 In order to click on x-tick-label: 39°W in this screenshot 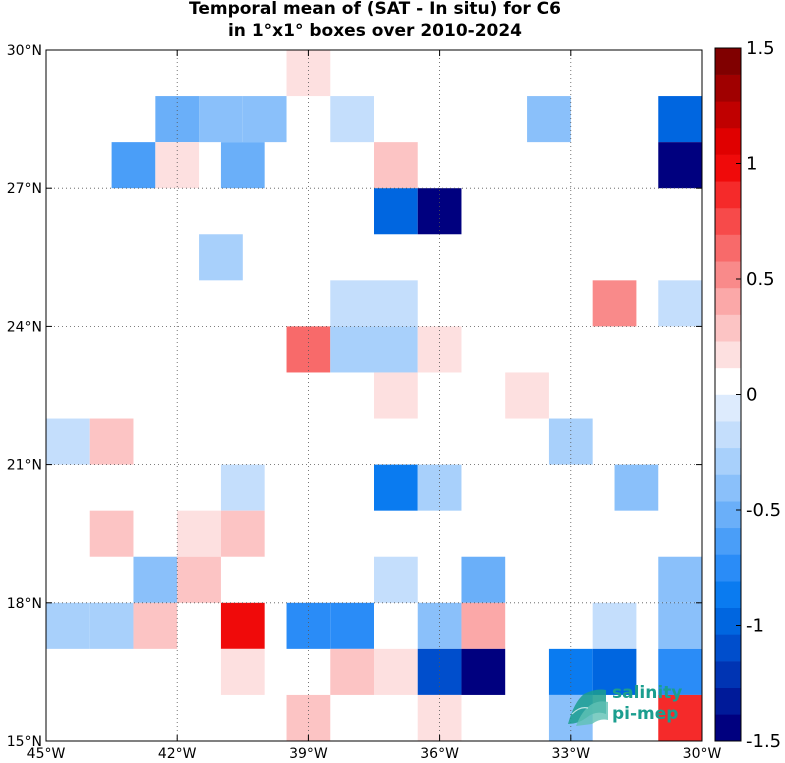, I will do `click(308, 754)`.